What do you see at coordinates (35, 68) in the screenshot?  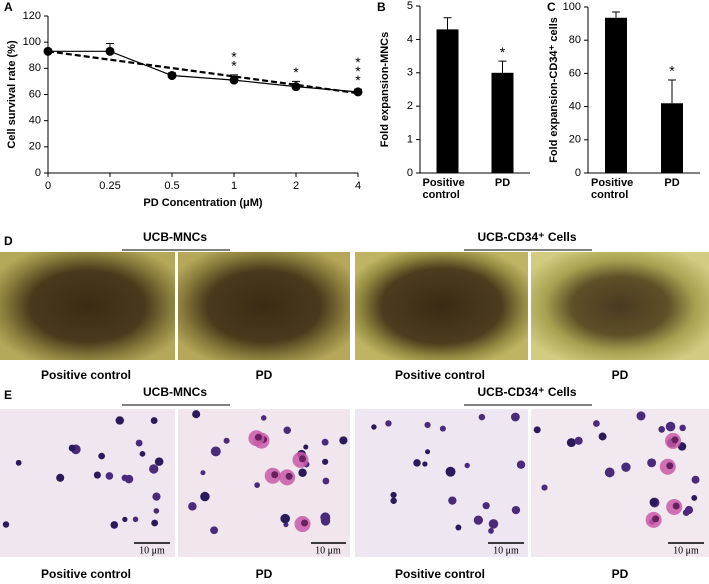 I see `y-tick-label: 80` at bounding box center [35, 68].